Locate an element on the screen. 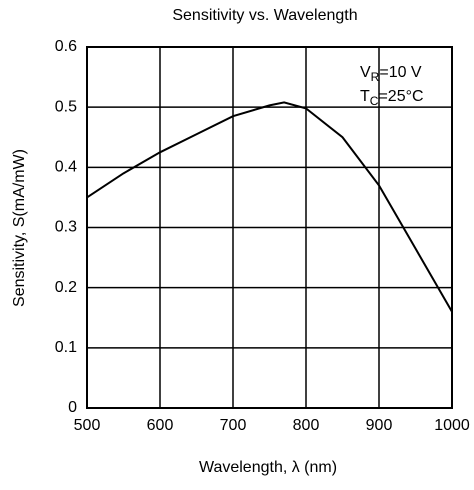  annotation-rest: =25°C is located at coordinates (400, 96).